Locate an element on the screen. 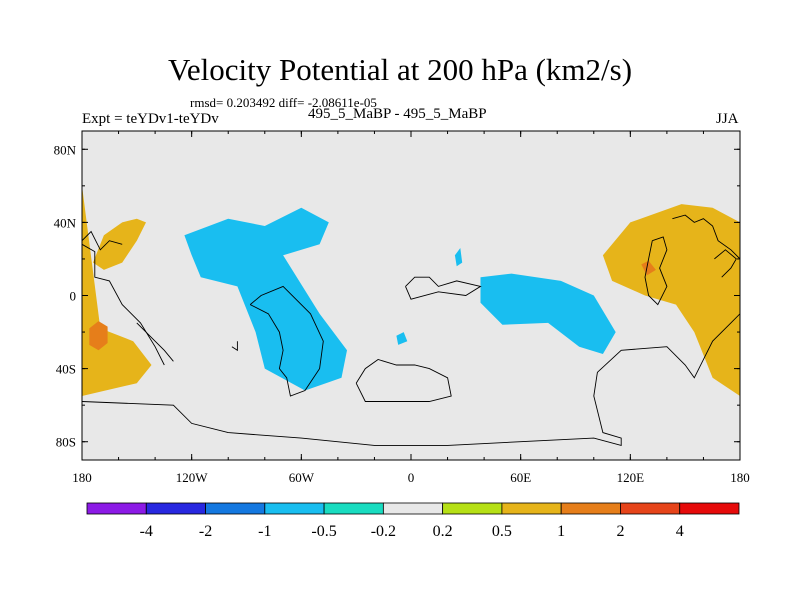 The width and height of the screenshot is (800, 600). x-tick-label: 120E is located at coordinates (631, 477).